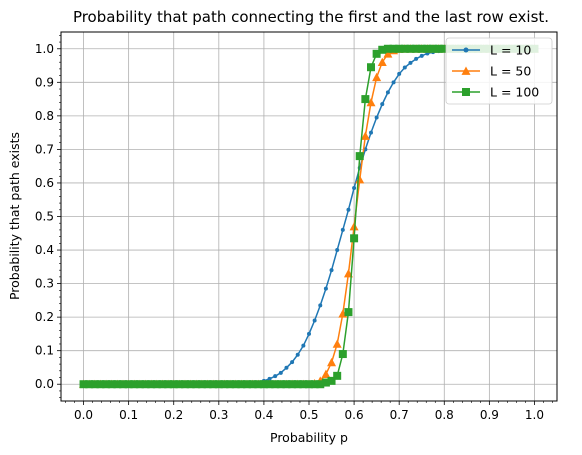  What do you see at coordinates (44, 183) in the screenshot?
I see `y-tick-label: 0.6` at bounding box center [44, 183].